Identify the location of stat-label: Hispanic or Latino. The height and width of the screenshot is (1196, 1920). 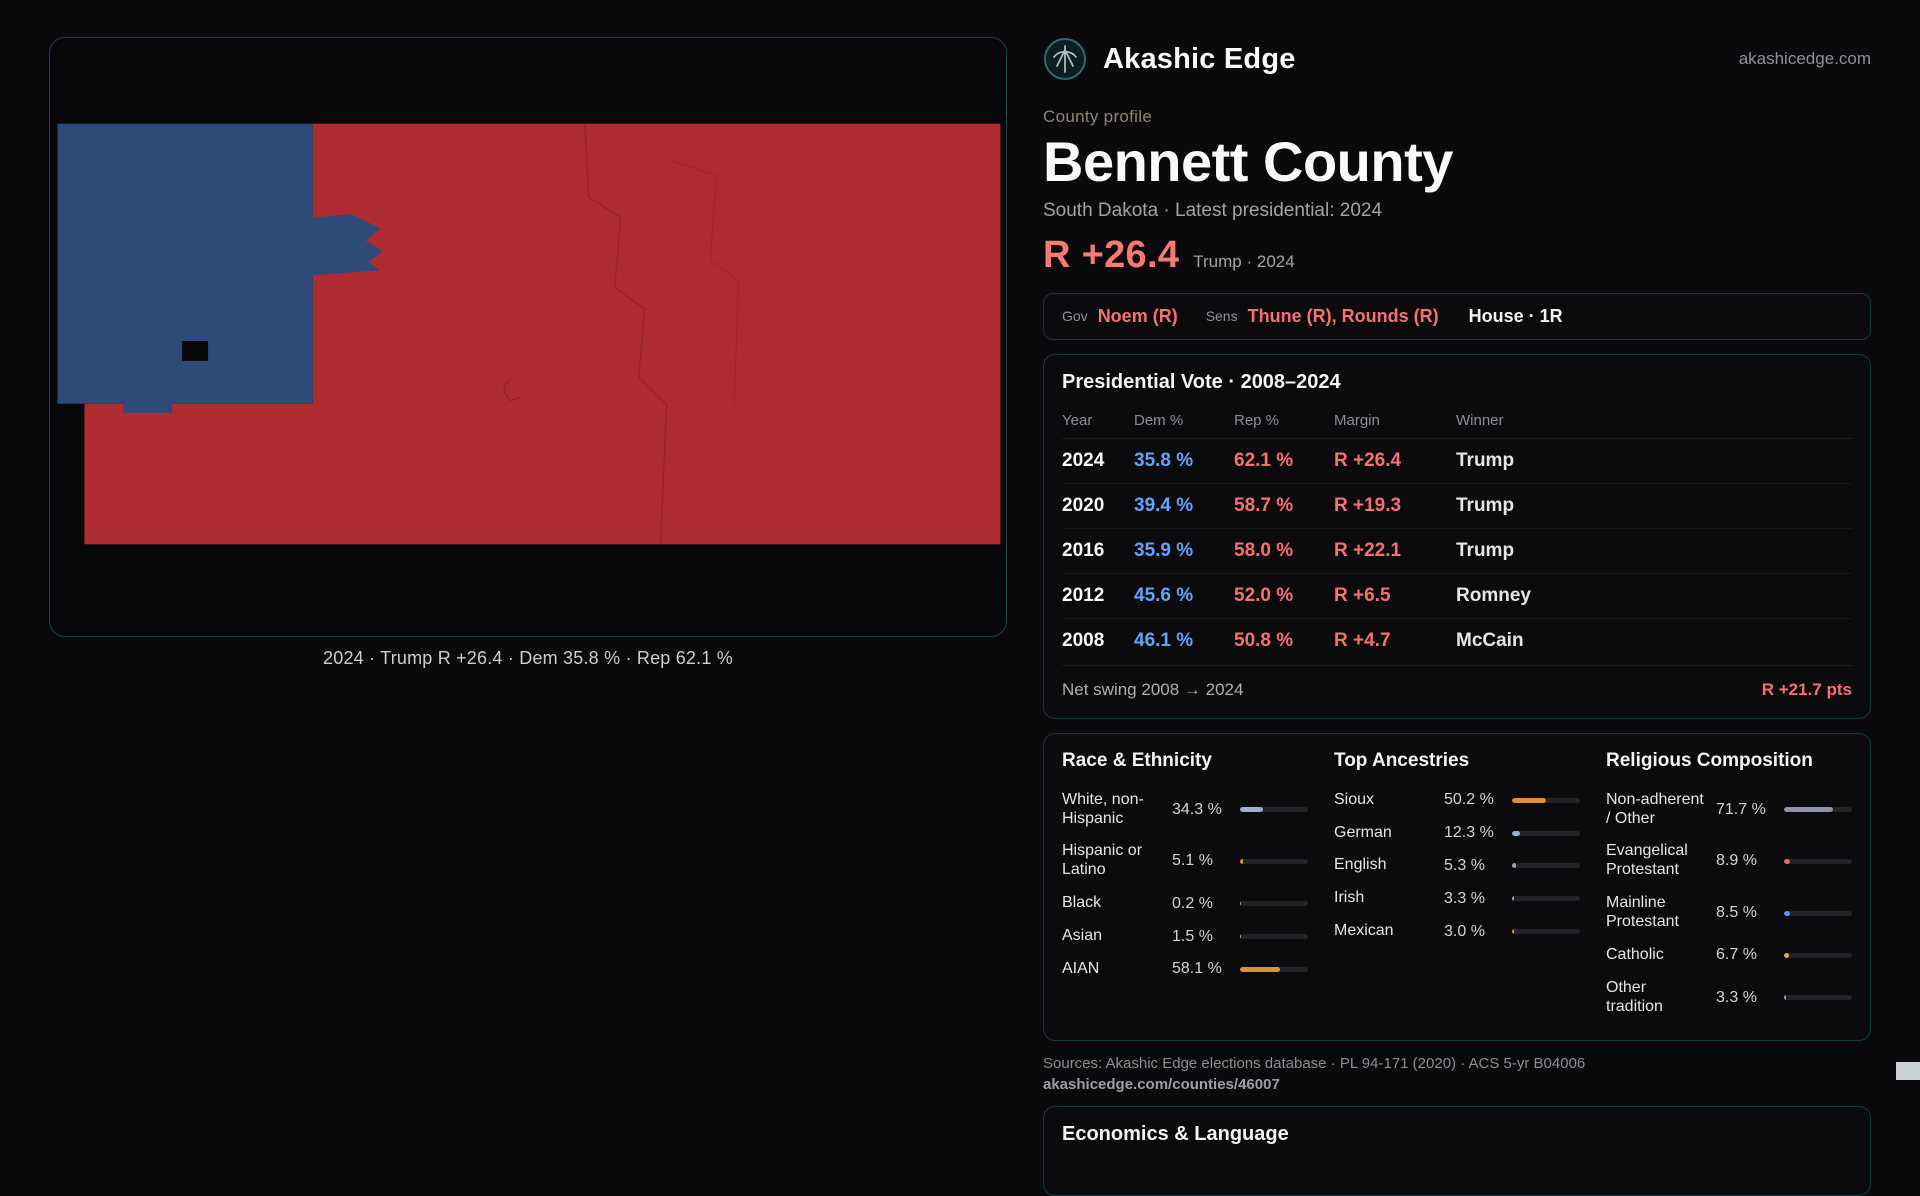
(1112, 861).